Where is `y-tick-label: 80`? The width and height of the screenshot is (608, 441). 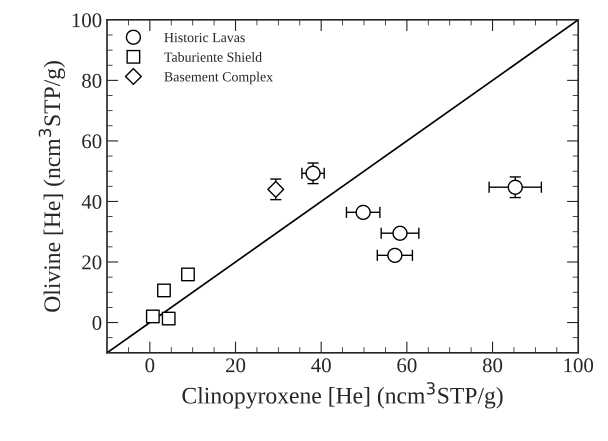 y-tick-label: 80 is located at coordinates (92, 81).